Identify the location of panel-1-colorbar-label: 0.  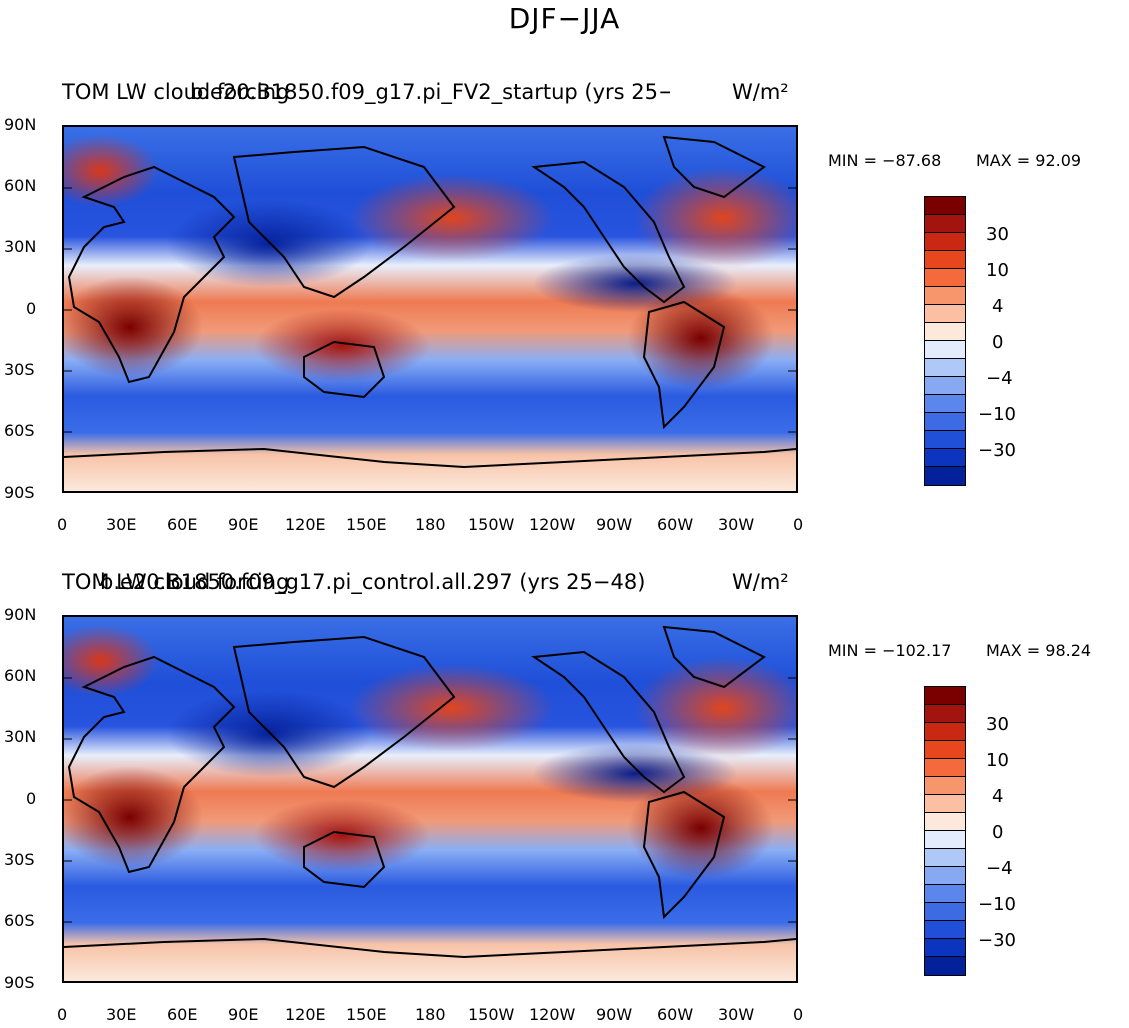
(998, 342).